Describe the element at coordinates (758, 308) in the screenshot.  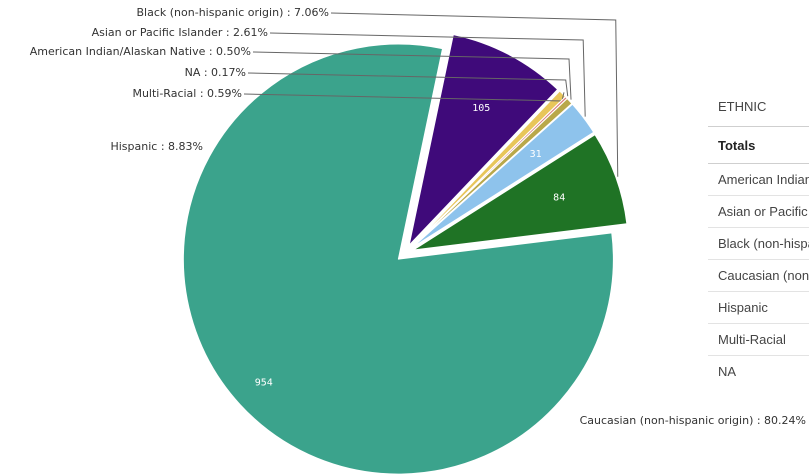
I see `table-row: Hispanic` at that location.